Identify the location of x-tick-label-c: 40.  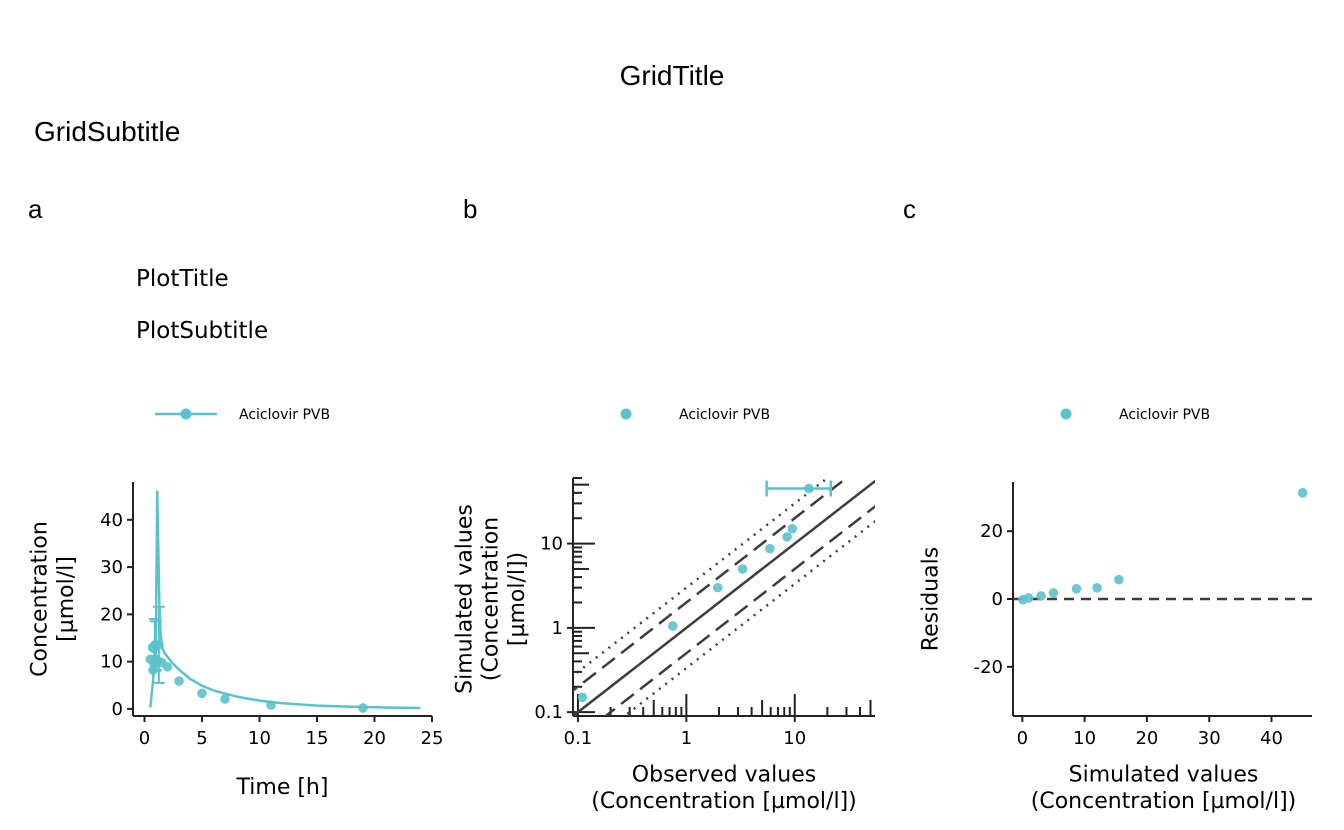
(1271, 738).